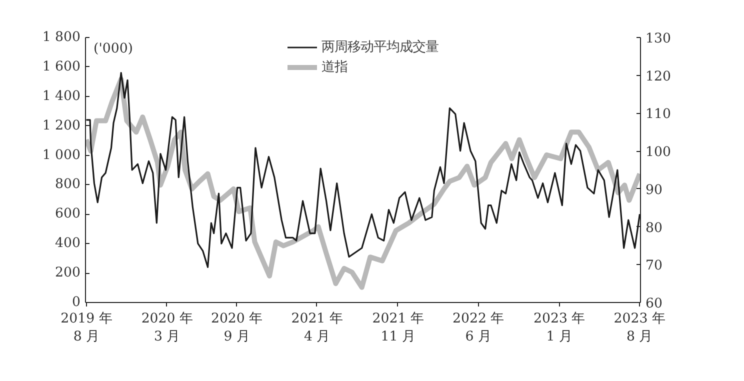 This screenshot has width=744, height=381. What do you see at coordinates (61, 96) in the screenshot?
I see `y-tick-label: 1 400` at bounding box center [61, 96].